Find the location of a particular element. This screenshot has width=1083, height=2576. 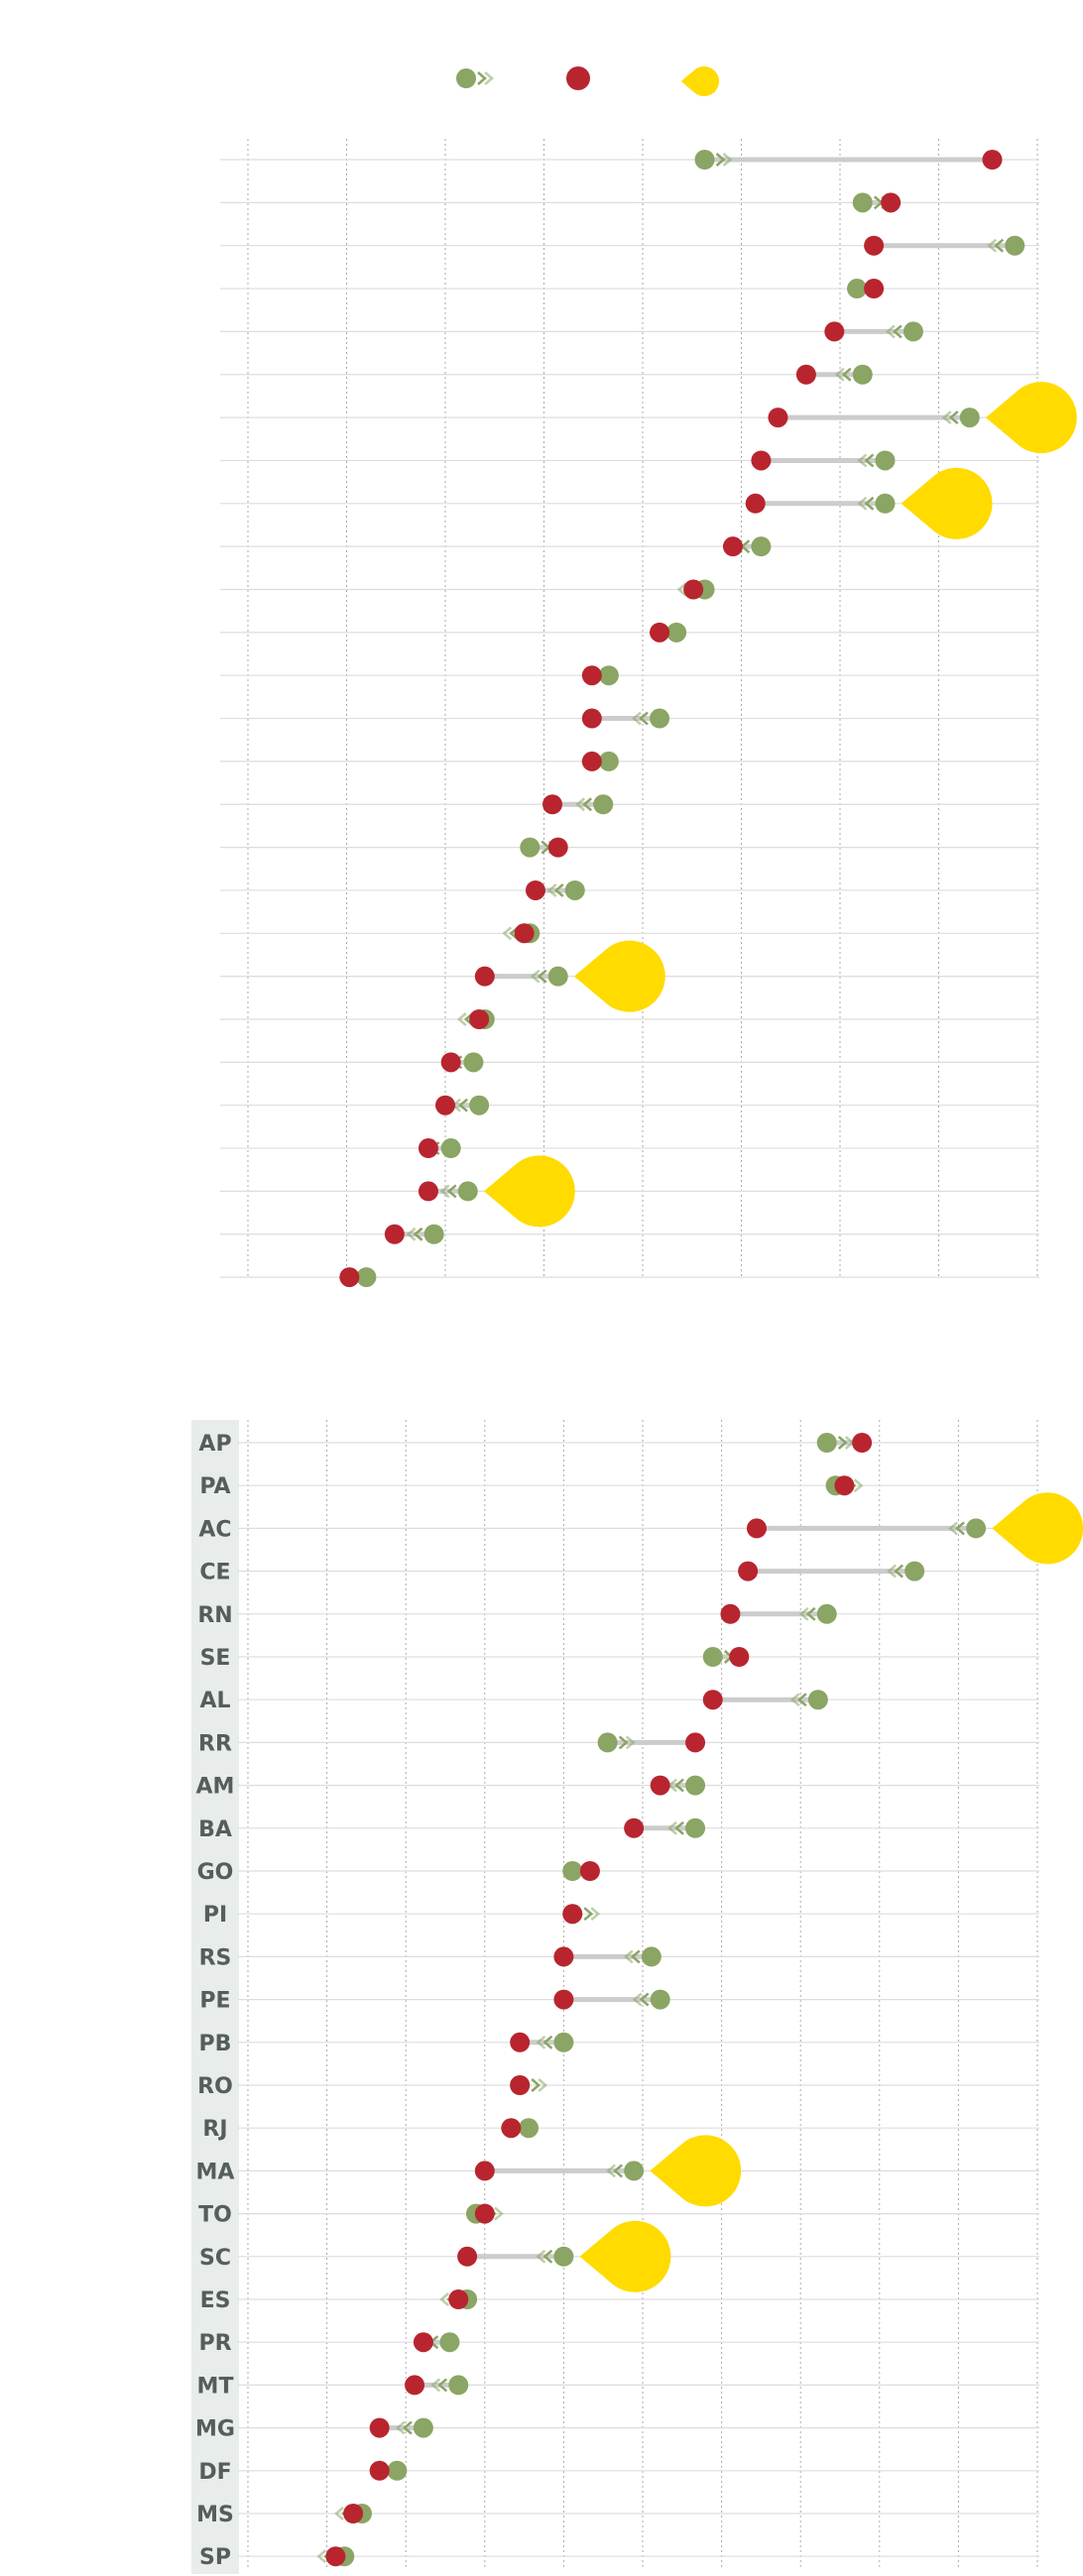

chart-row: SP is located at coordinates (277, 2557).